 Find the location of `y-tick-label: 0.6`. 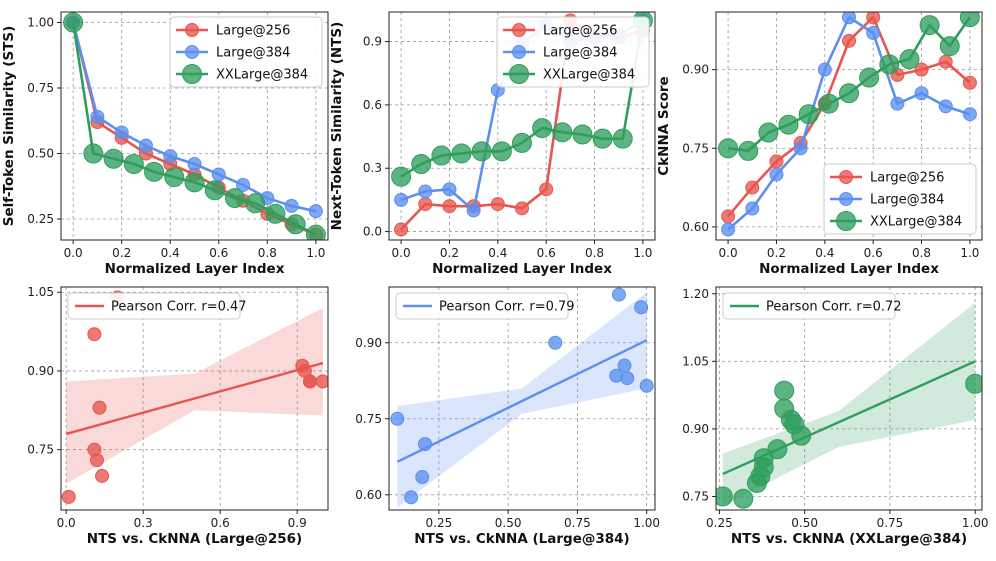

y-tick-label: 0.6 is located at coordinates (372, 105).